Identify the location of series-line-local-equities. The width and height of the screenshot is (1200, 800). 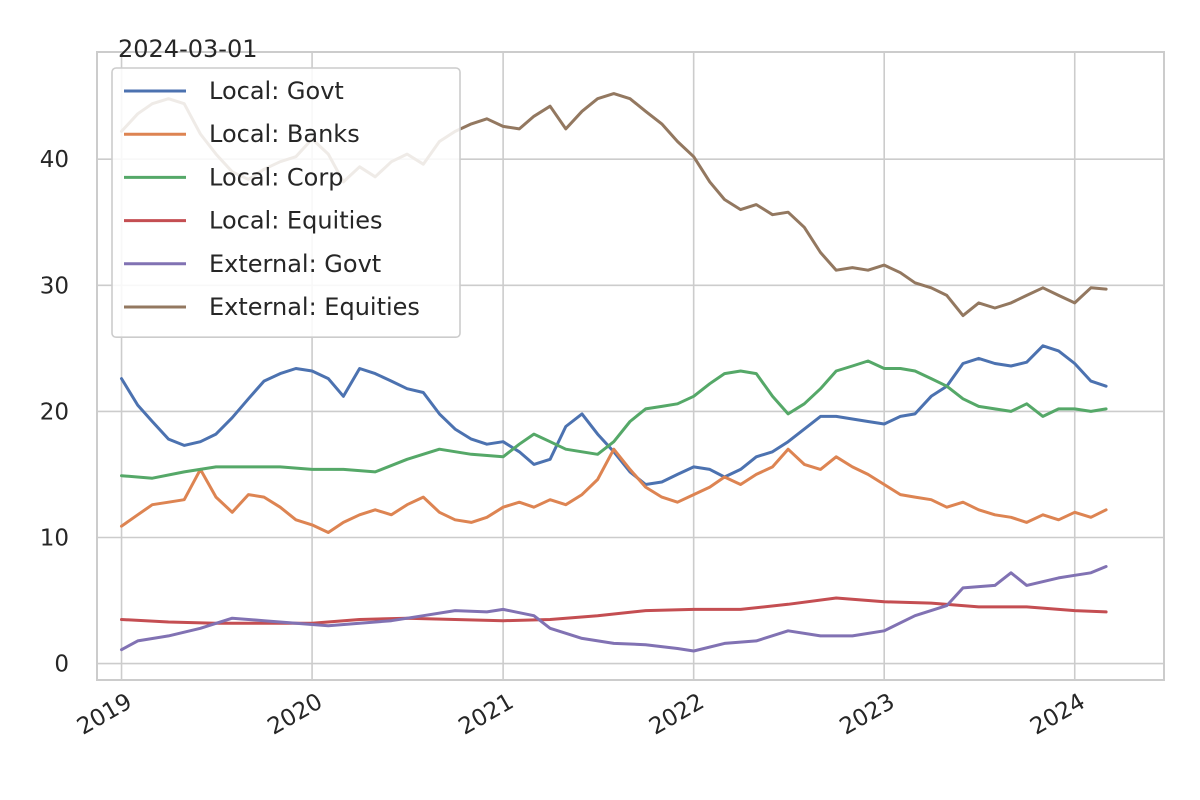
(614, 610).